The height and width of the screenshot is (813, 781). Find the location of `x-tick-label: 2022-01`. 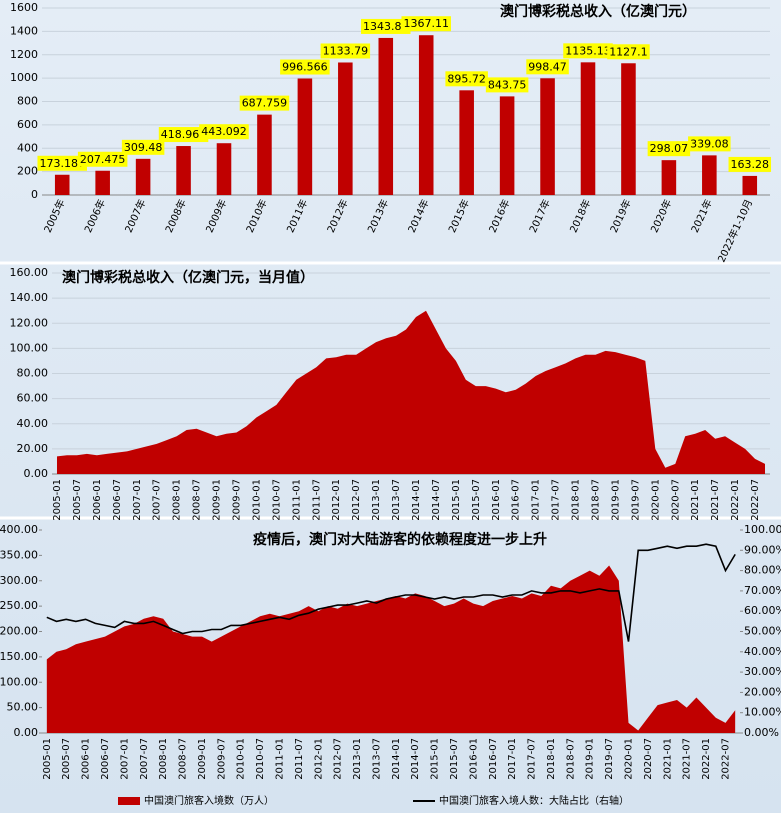

x-tick-label: 2022-01 is located at coordinates (706, 759).